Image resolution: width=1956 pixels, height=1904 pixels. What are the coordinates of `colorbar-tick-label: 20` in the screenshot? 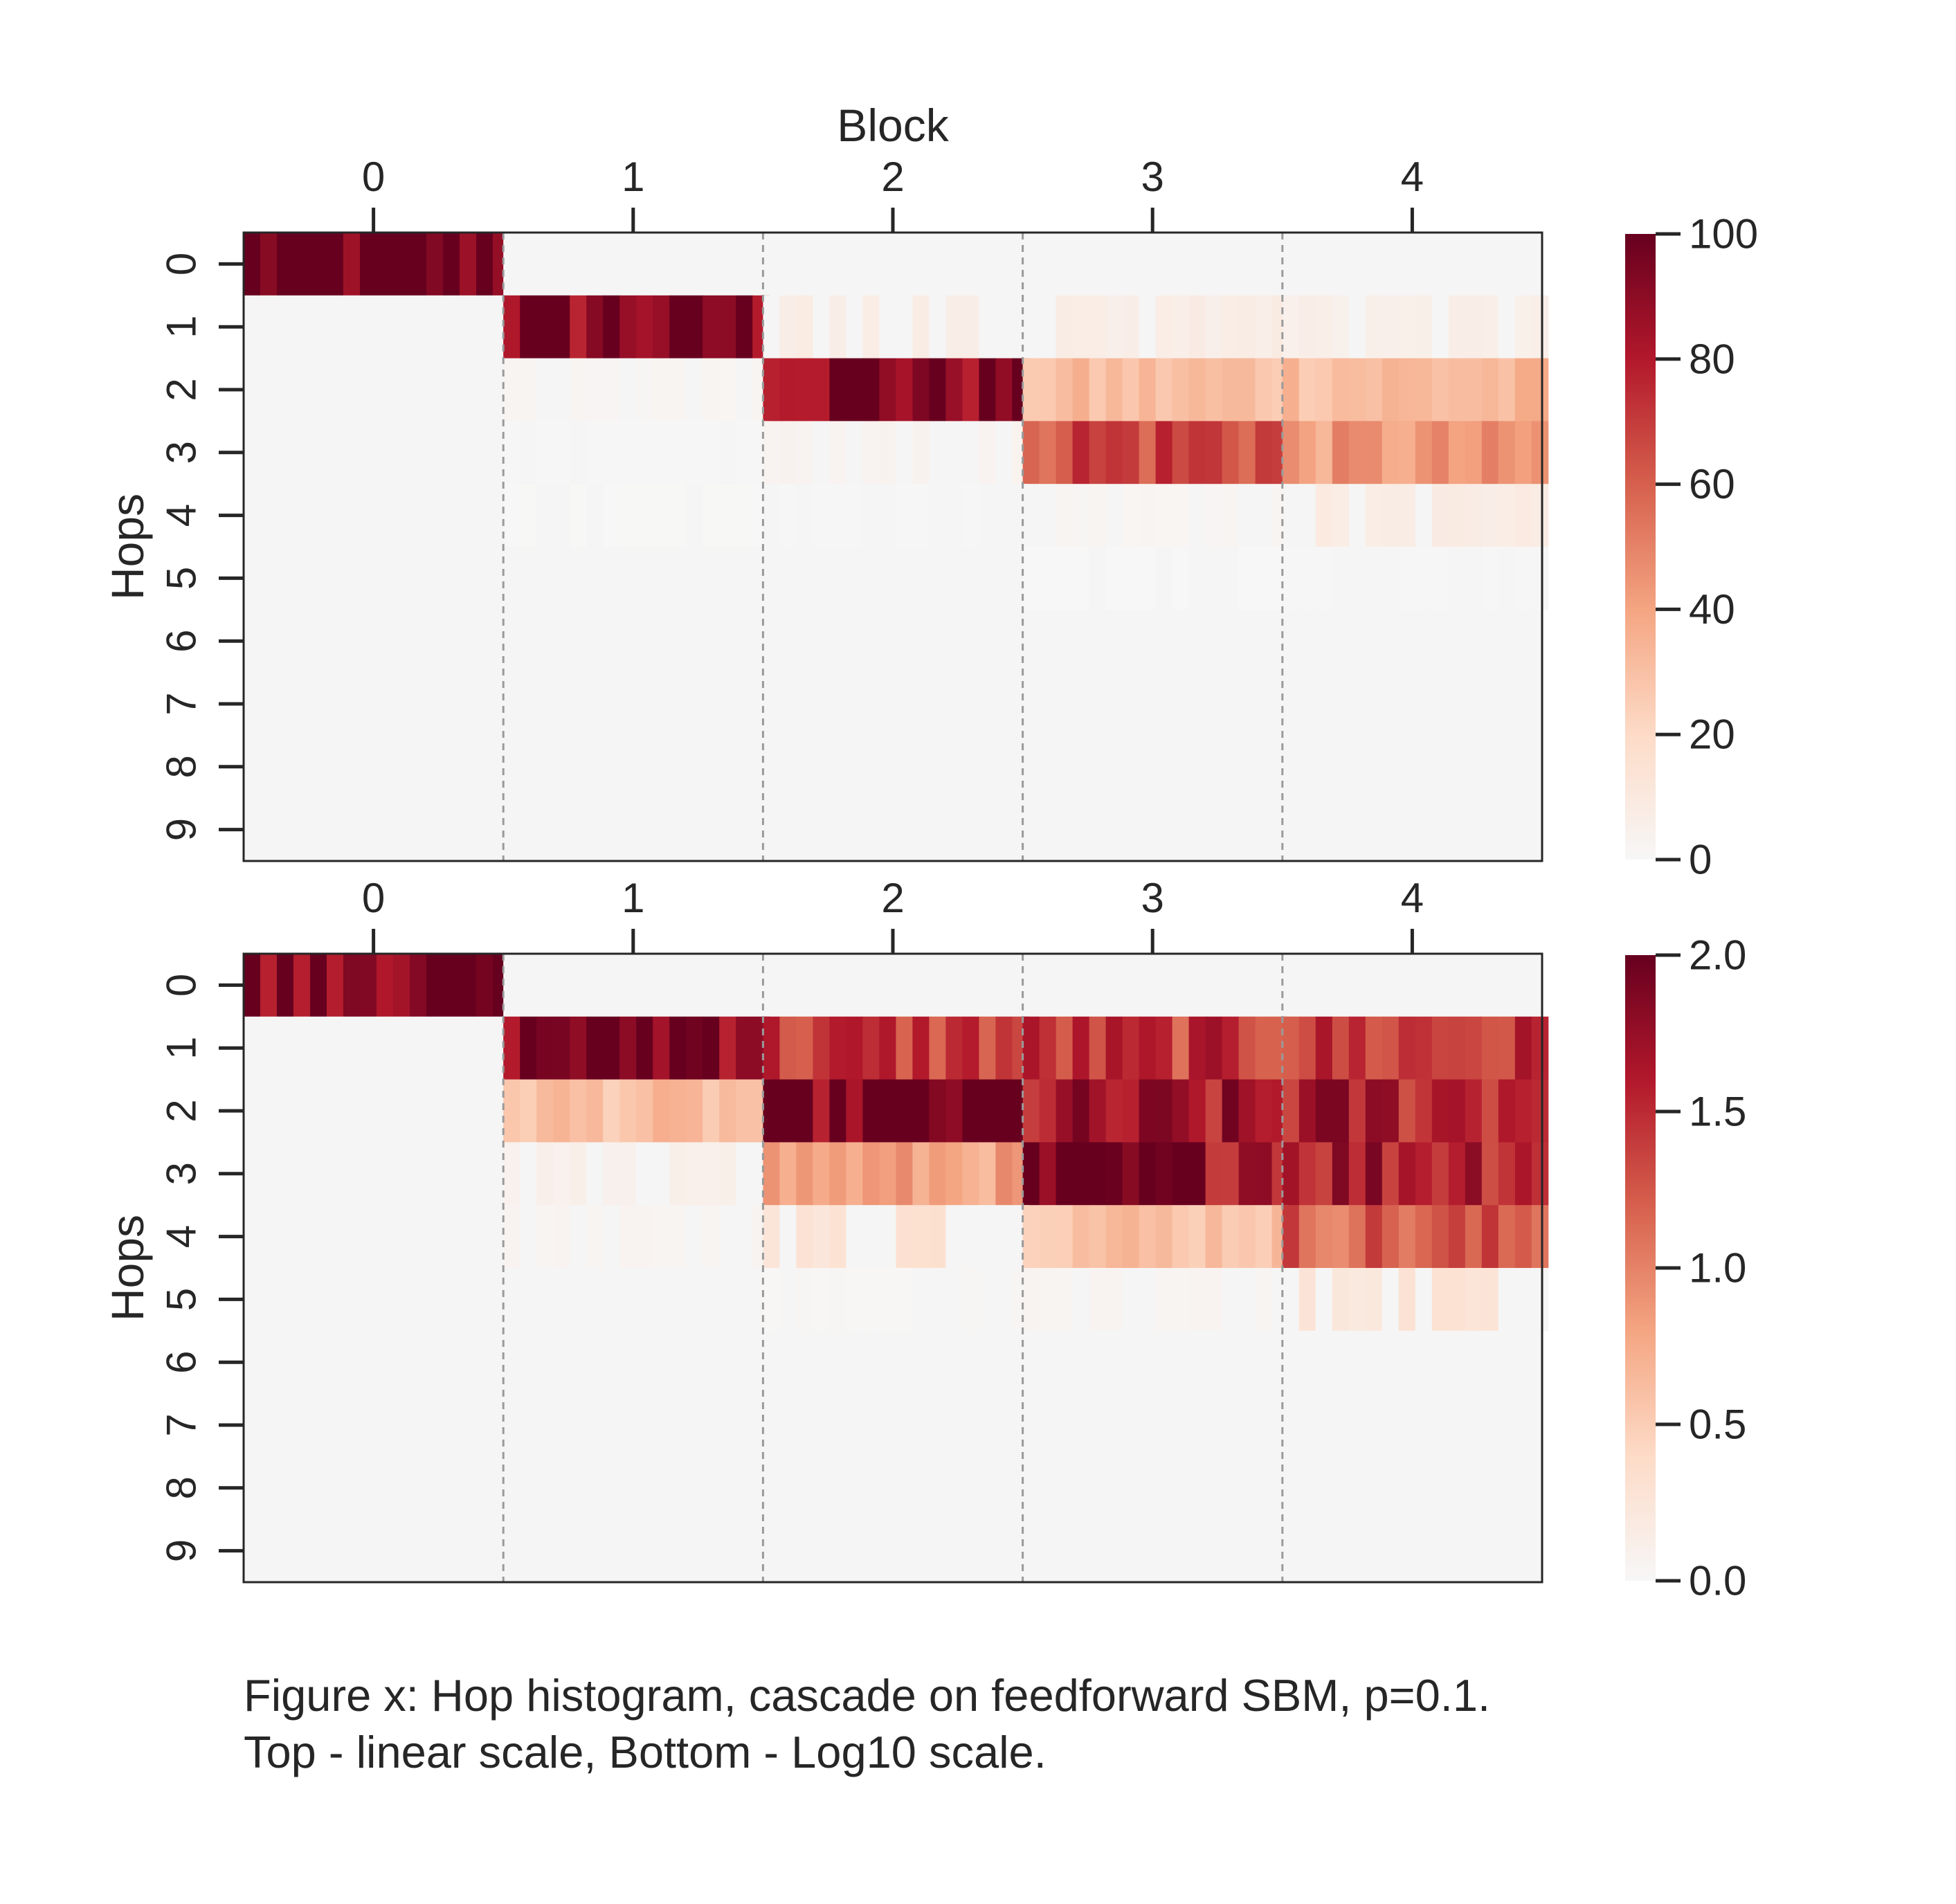 It's located at (1712, 734).